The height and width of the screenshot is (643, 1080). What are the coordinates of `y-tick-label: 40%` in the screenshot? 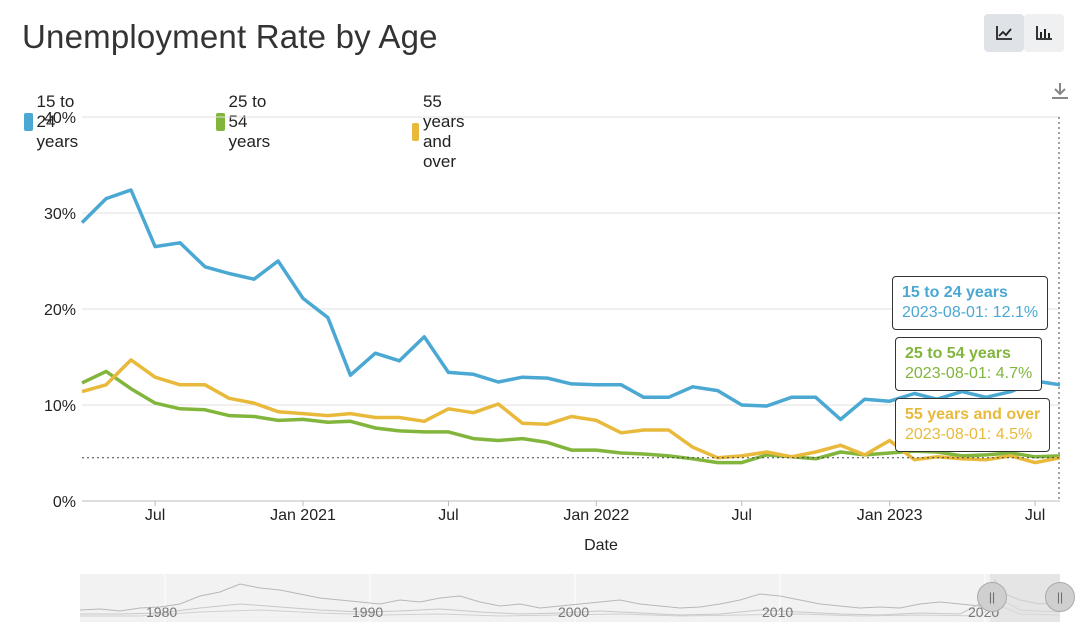 It's located at (60, 118).